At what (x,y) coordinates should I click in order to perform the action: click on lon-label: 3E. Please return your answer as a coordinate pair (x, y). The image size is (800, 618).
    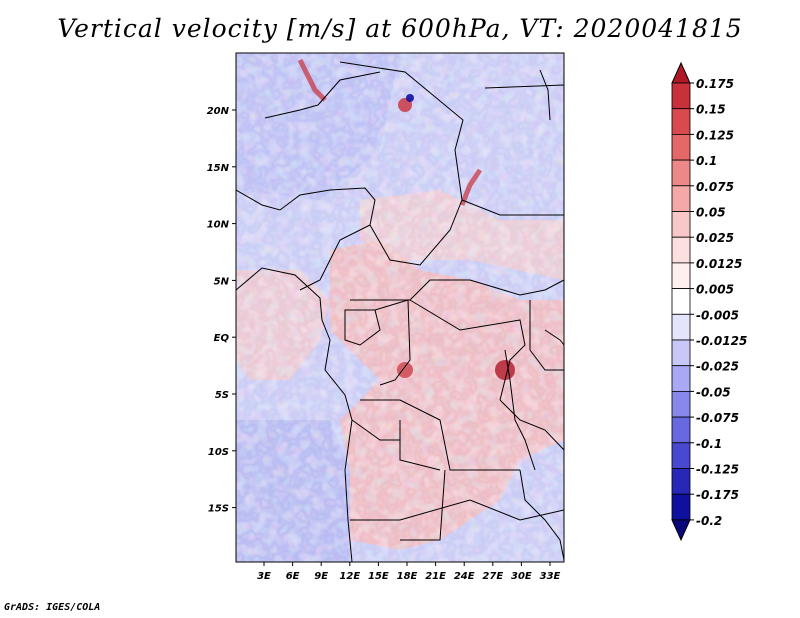
    Looking at the image, I should click on (264, 576).